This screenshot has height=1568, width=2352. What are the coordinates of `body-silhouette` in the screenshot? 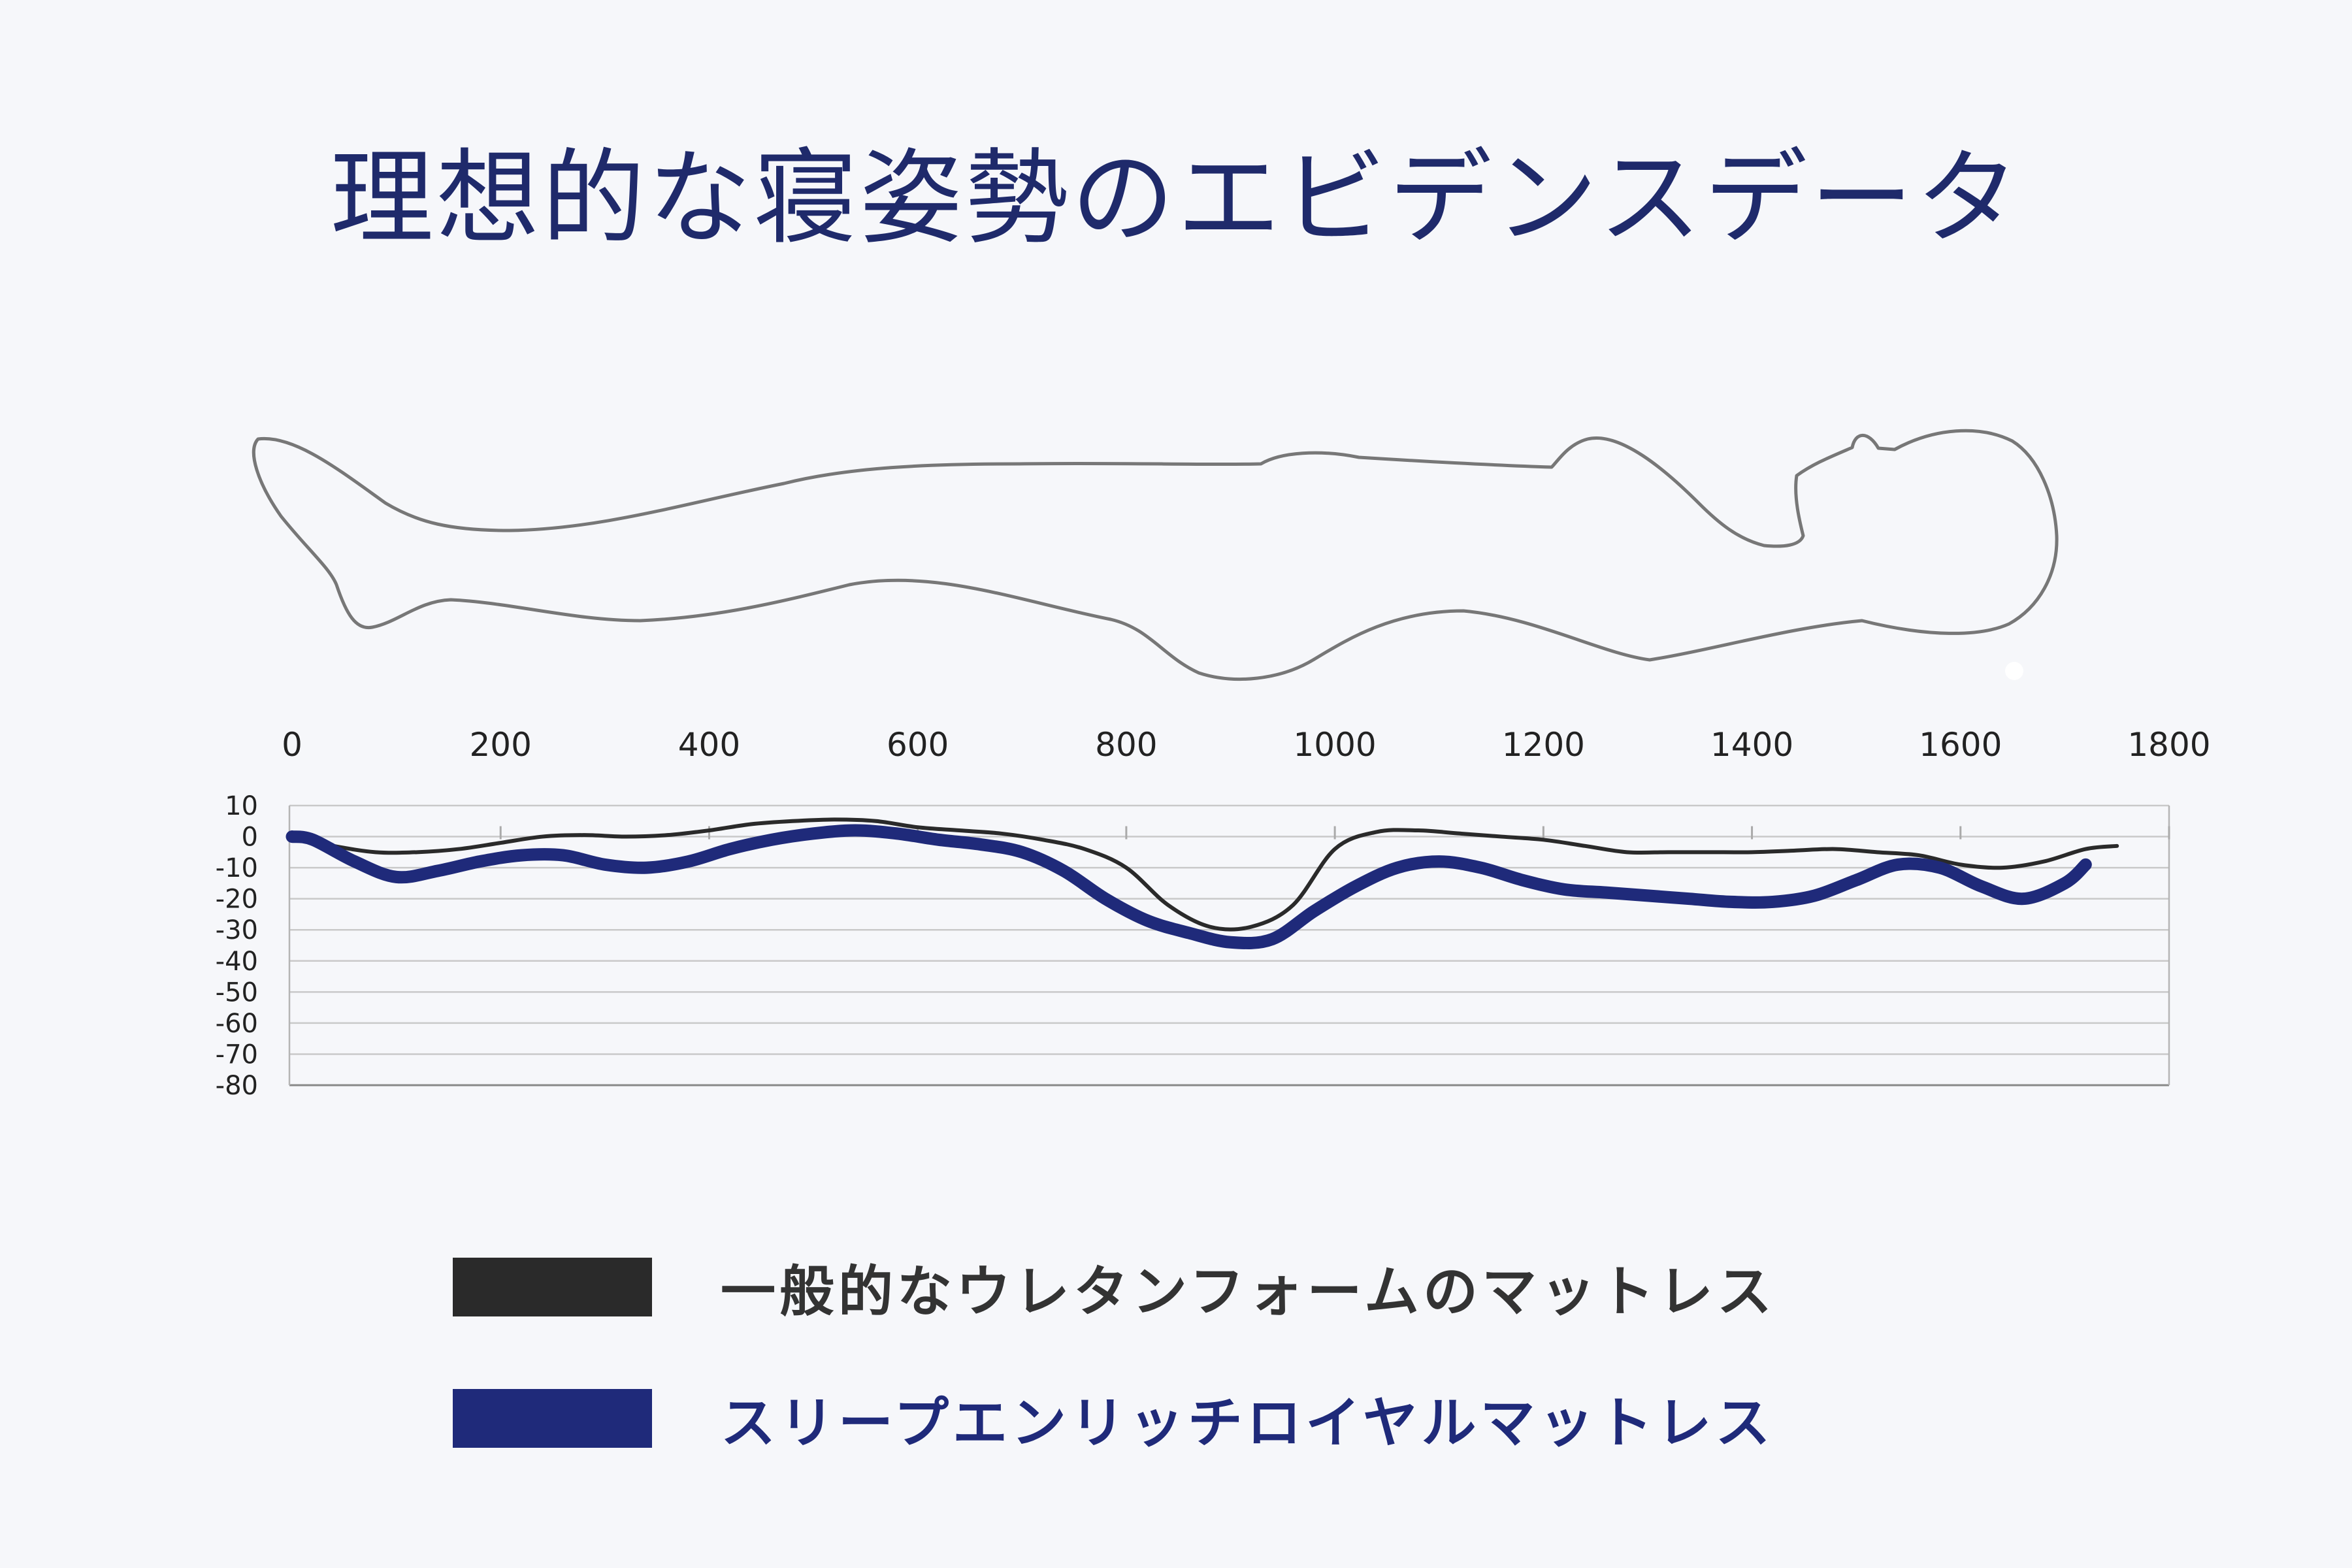 It's located at (1155, 555).